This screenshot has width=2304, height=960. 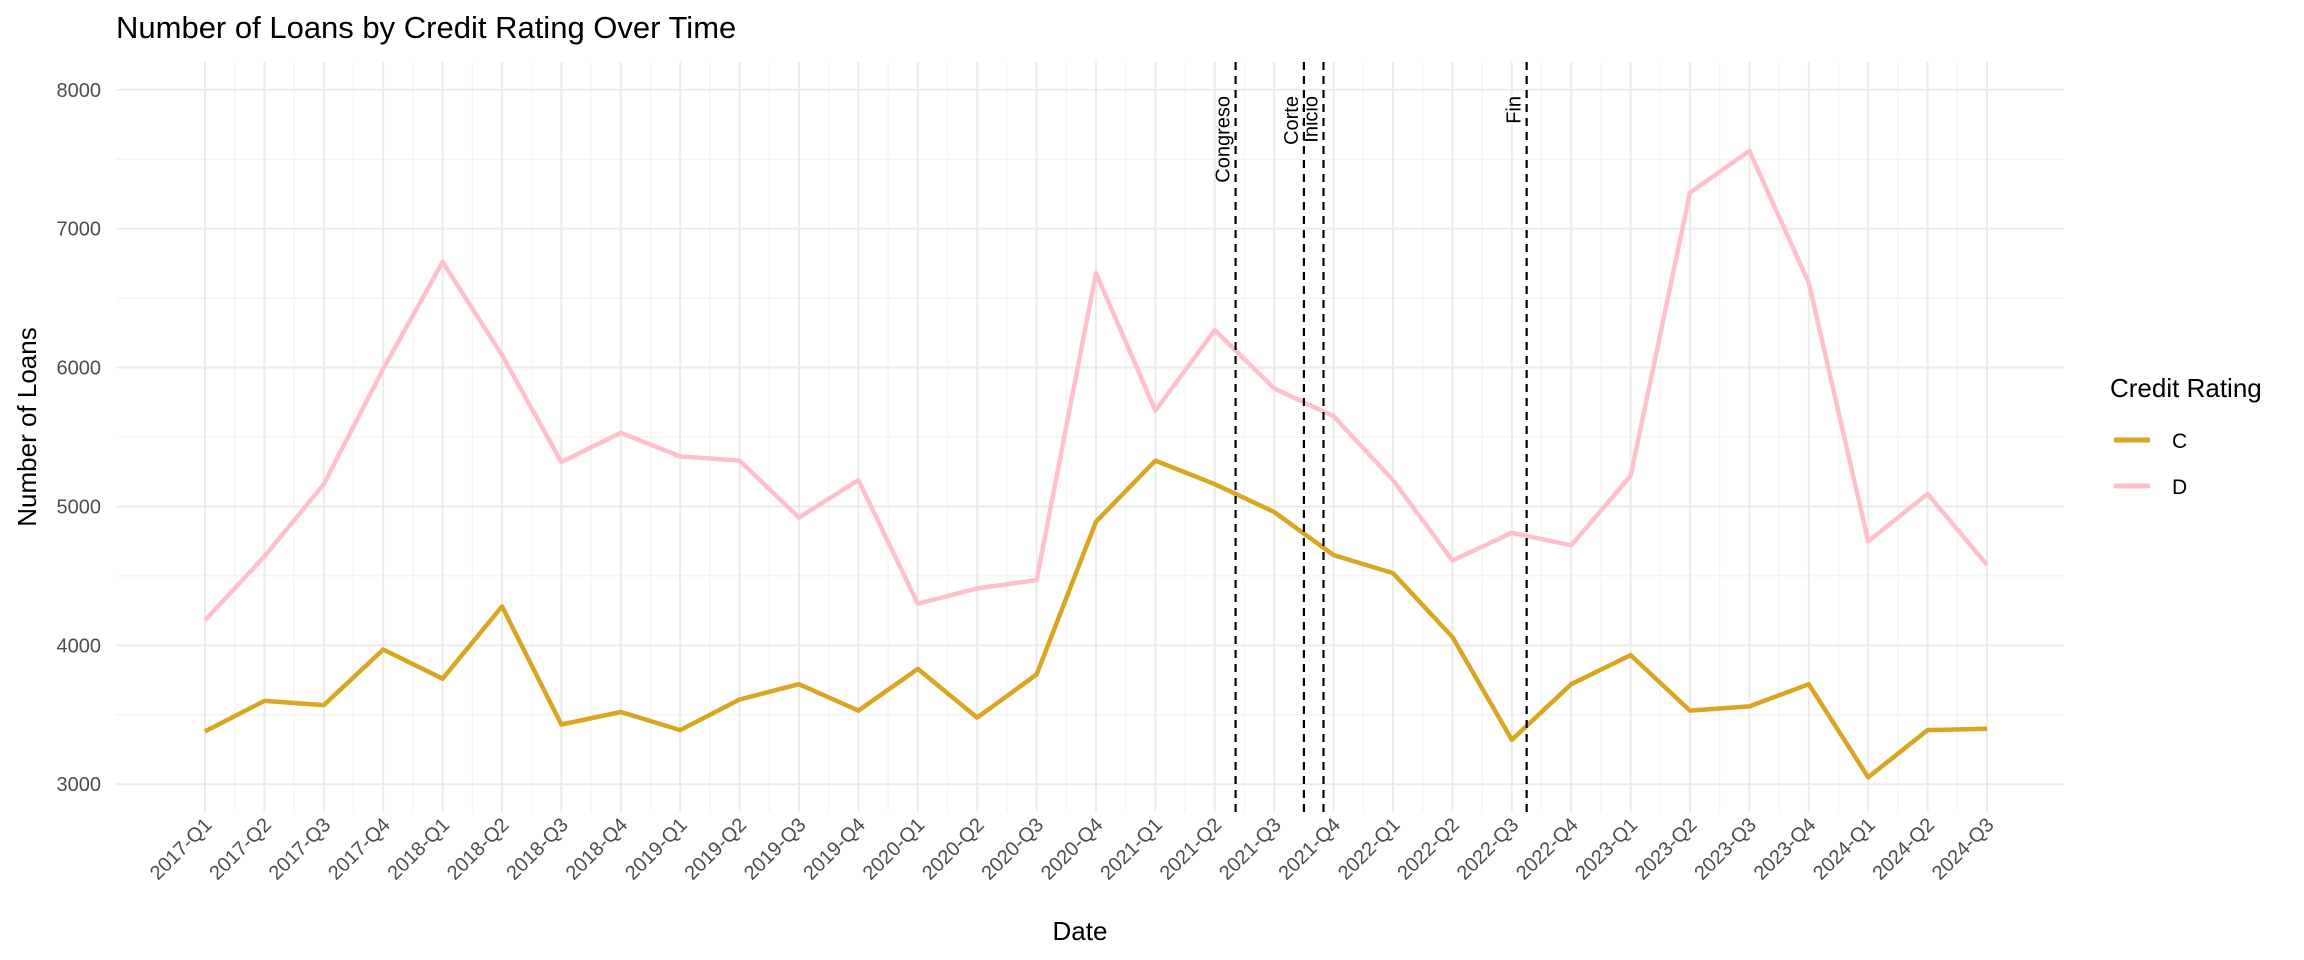 I want to click on y-tick-label: 7000, so click(x=79, y=230).